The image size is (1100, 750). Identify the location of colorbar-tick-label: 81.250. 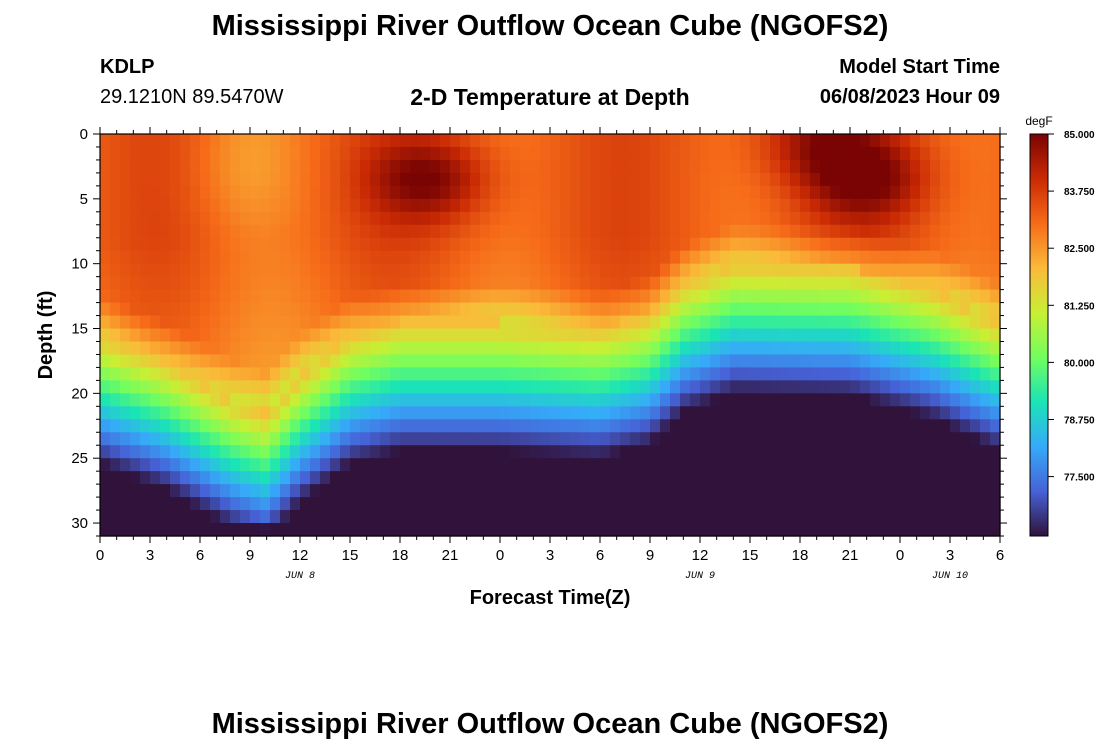
(1079, 306).